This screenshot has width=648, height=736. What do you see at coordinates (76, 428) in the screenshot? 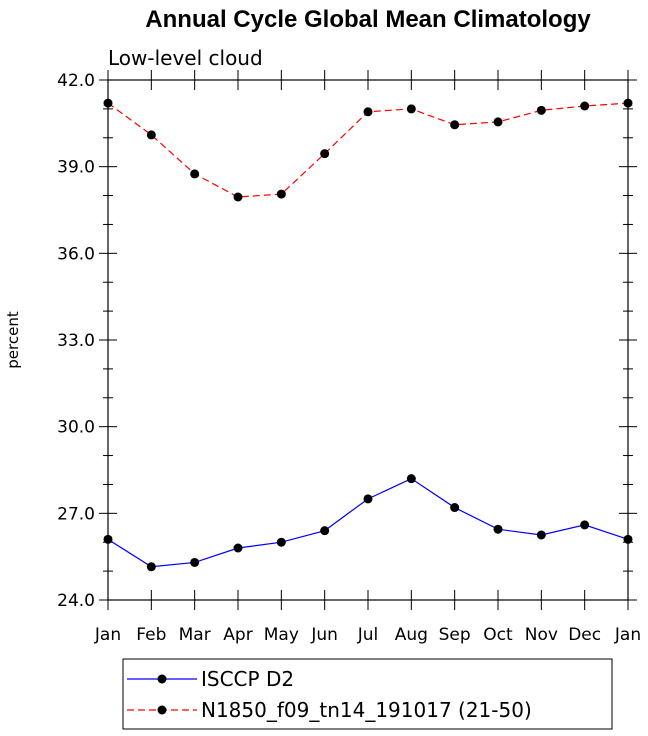
I see `y-tick-label: 30.0` at bounding box center [76, 428].